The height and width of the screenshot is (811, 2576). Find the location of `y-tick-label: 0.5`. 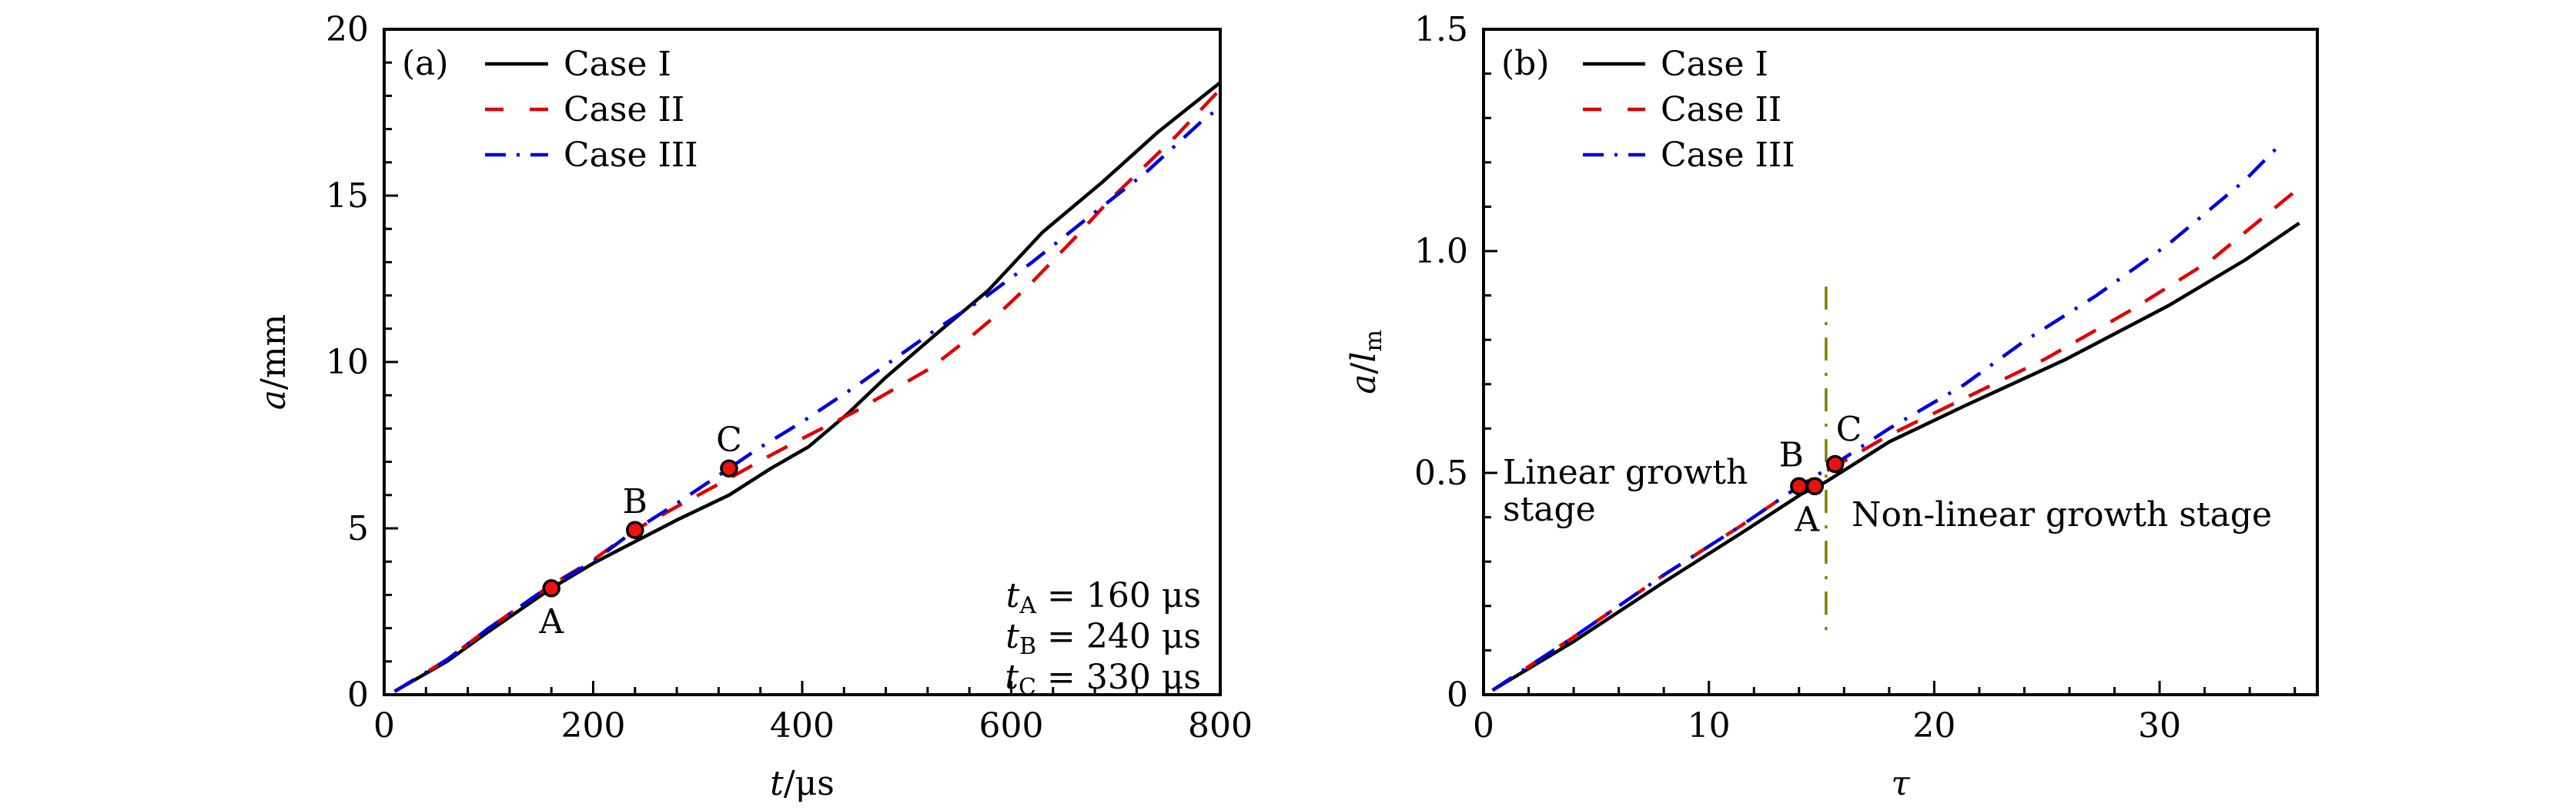

y-tick-label: 0.5 is located at coordinates (1441, 473).